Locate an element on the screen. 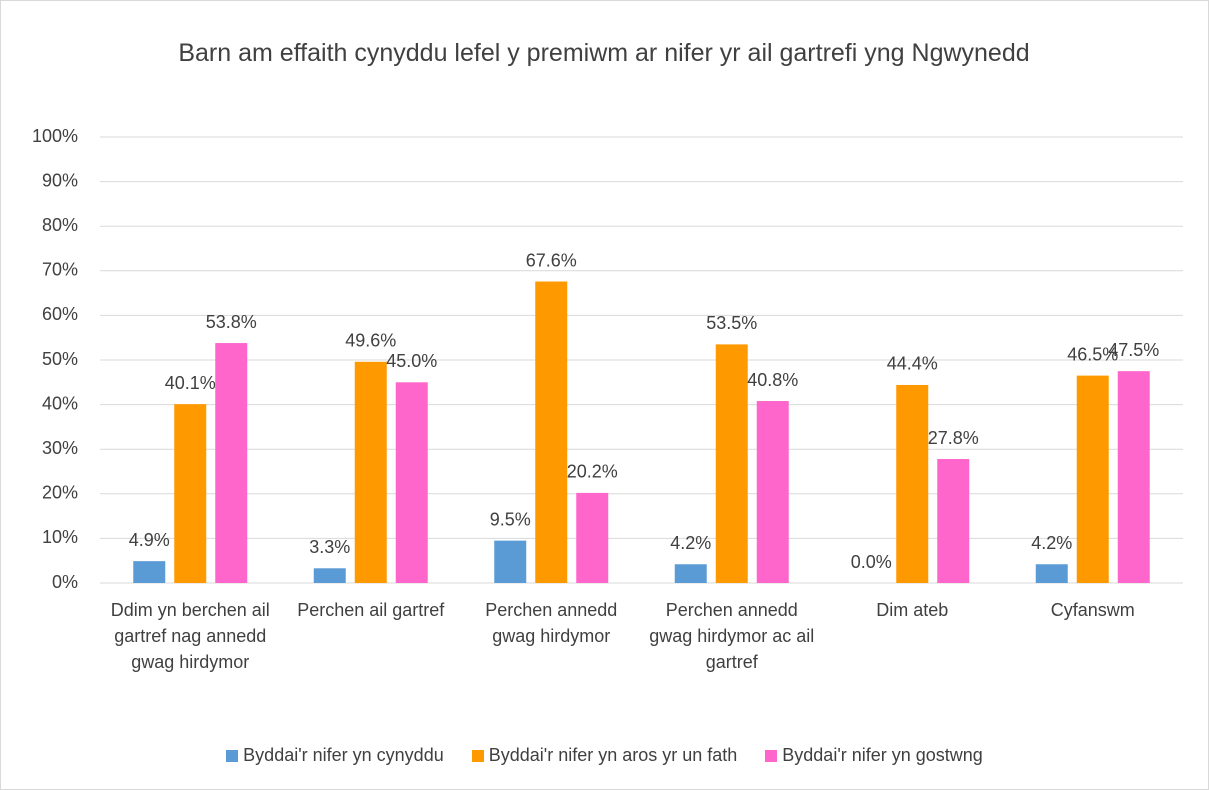 Image resolution: width=1209 pixels, height=790 pixels. y-tick-label: 80% is located at coordinates (60, 225).